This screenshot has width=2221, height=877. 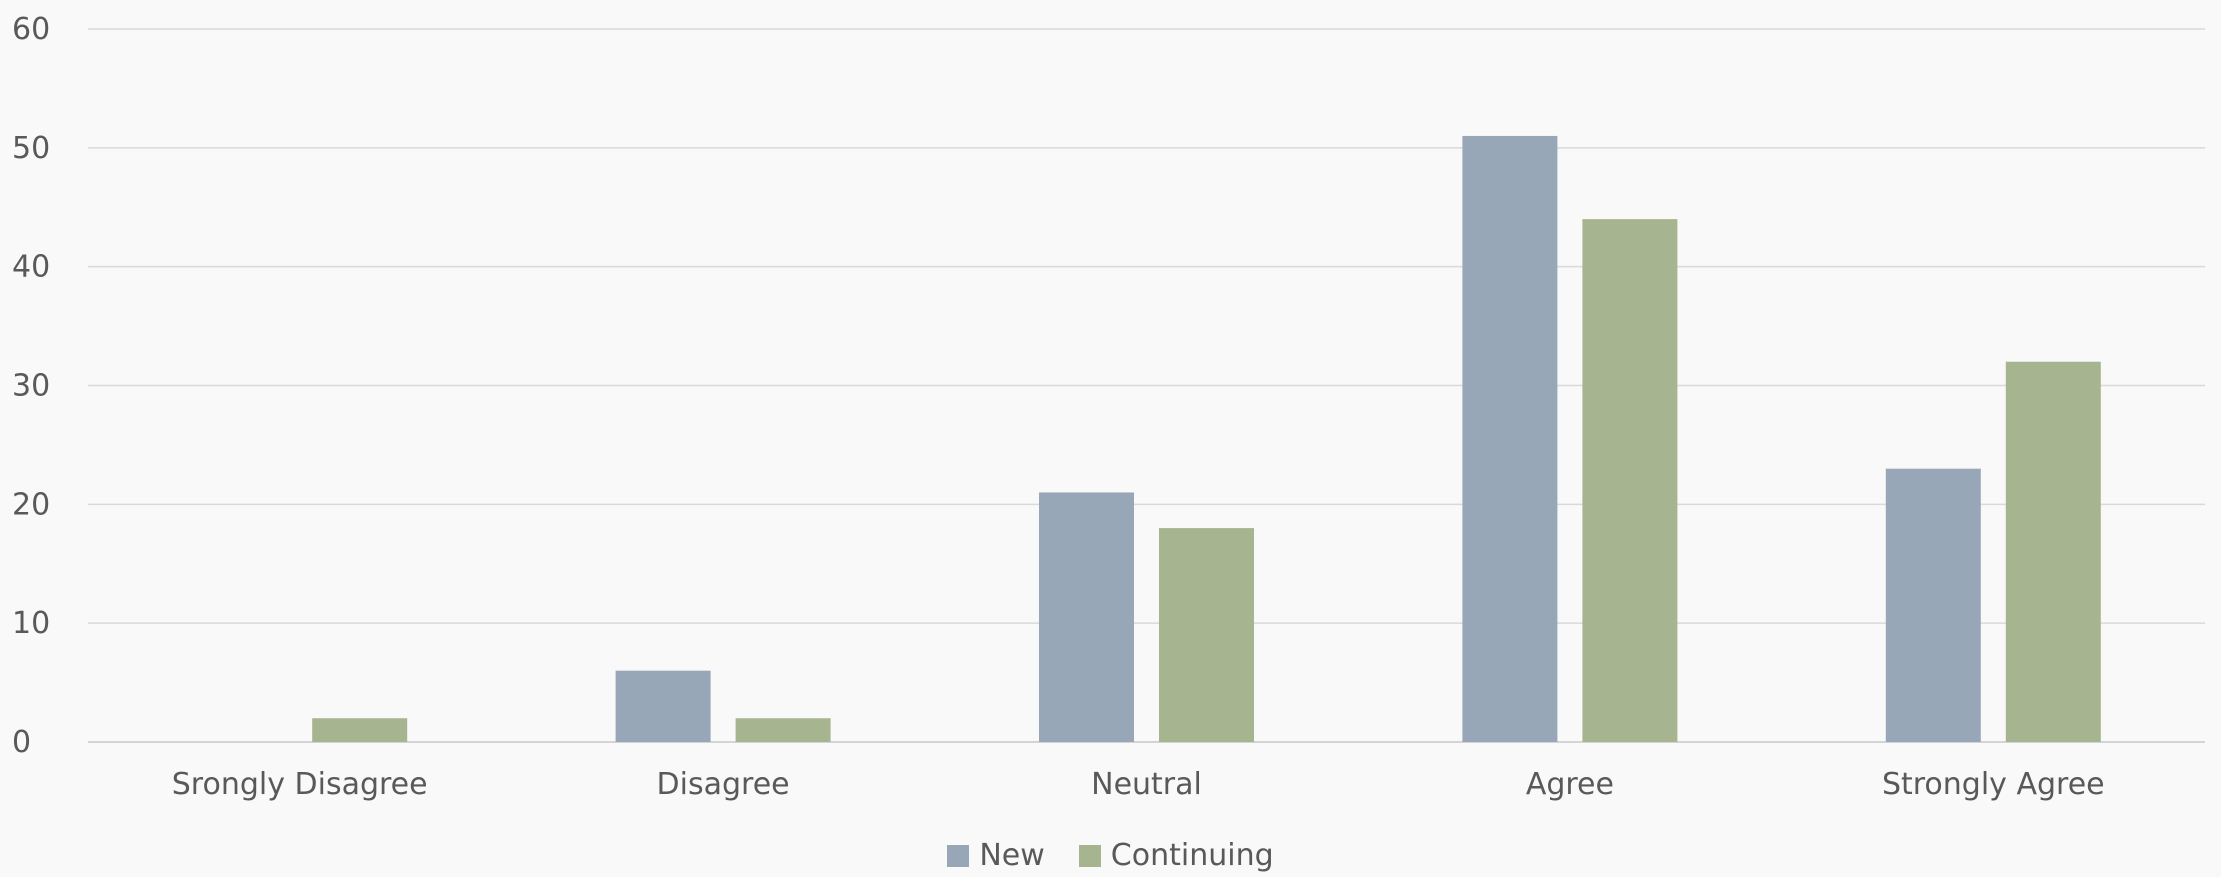 I want to click on y-tick-label: 30, so click(x=31, y=386).